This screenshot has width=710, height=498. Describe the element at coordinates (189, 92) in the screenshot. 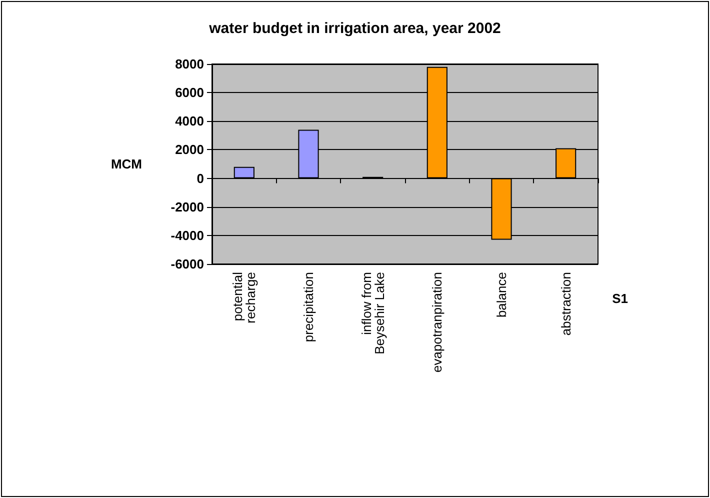

I see `y-tick-label: 6000` at that location.